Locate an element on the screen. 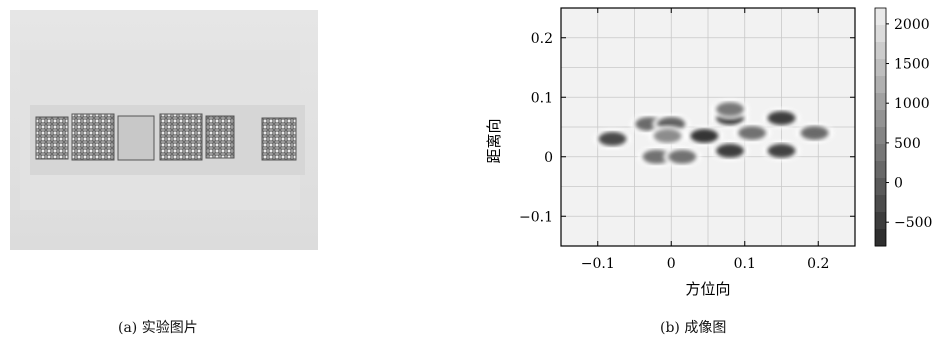 This screenshot has height=343, width=949. y-tick-label: 0 is located at coordinates (548, 158).